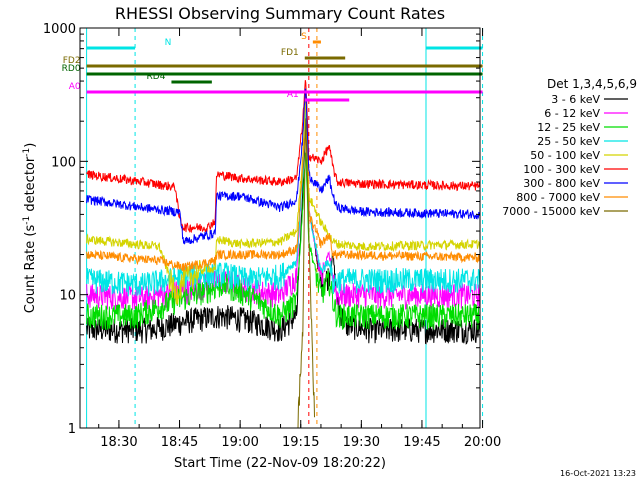 The width and height of the screenshot is (640, 480). Describe the element at coordinates (27, 152) in the screenshot. I see `y-axis-label-sup2: -1` at that location.